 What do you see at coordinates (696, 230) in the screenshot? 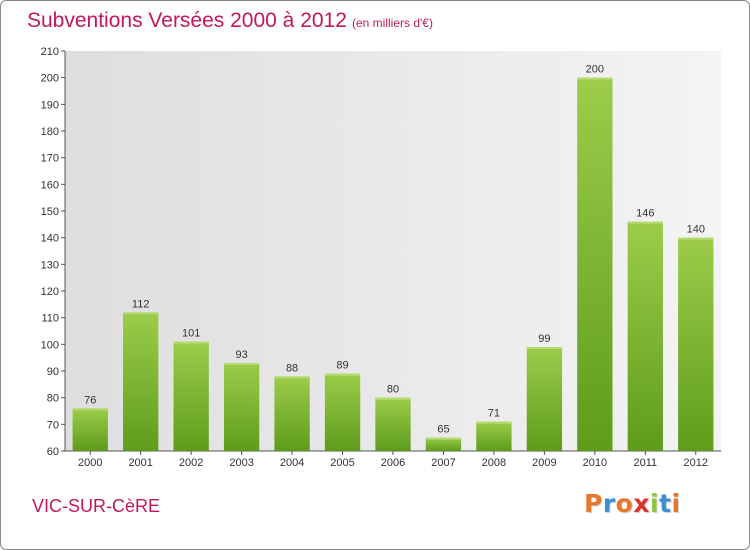
I see `bar-value-label: 140` at bounding box center [696, 230].